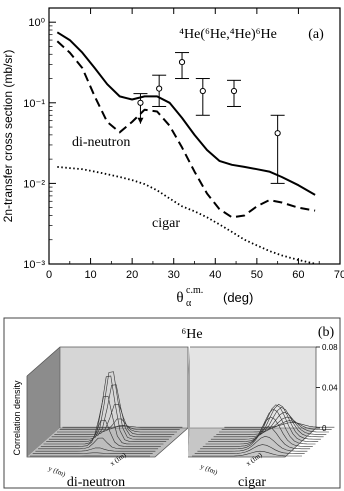 Image resolution: width=344 pixels, height=491 pixels. I want to click on data-points, so click(209, 118).